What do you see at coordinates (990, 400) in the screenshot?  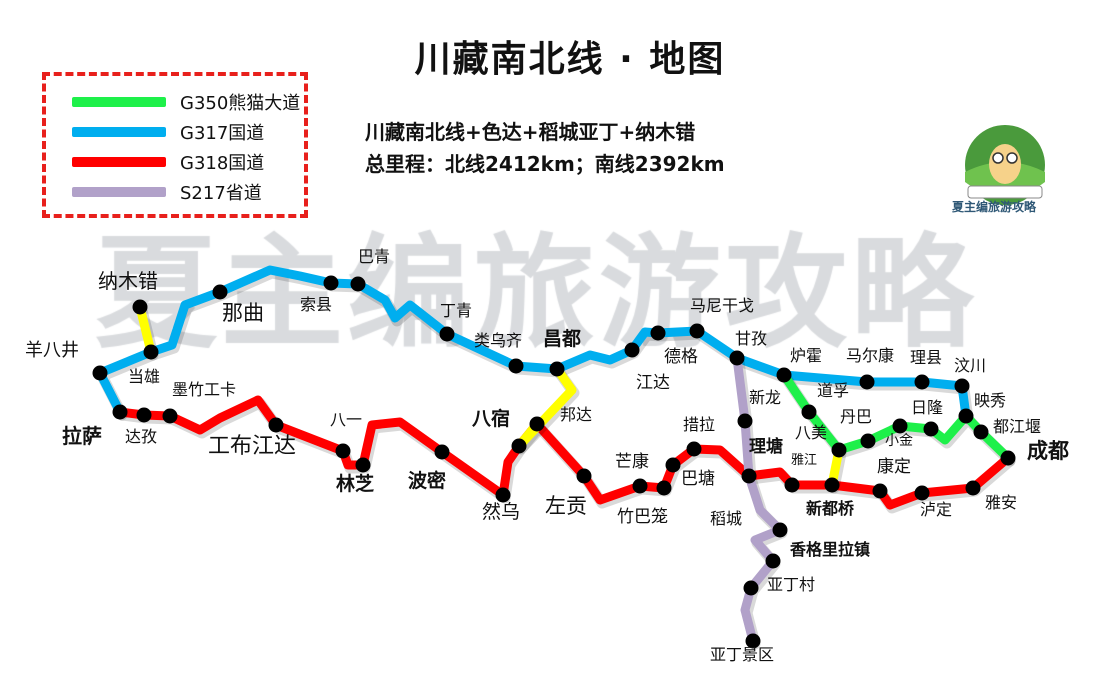 I see `station-label: 映秀` at bounding box center [990, 400].